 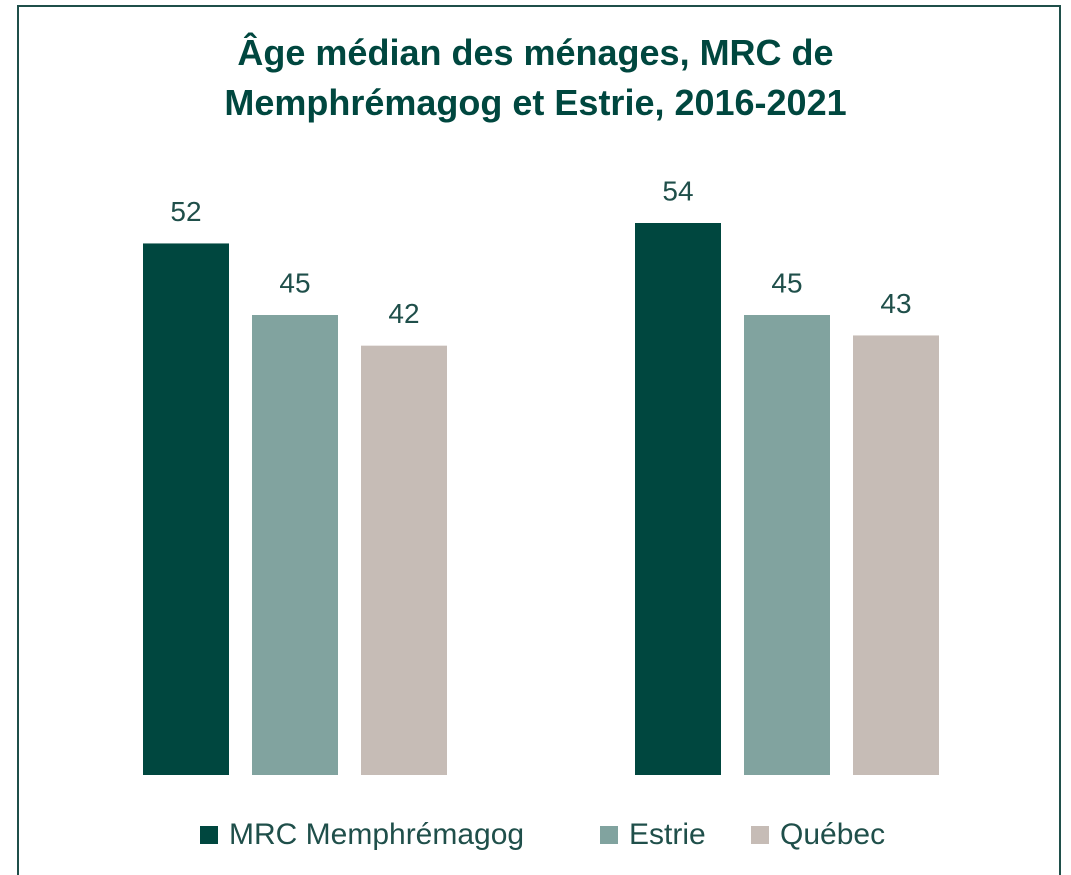 What do you see at coordinates (832, 834) in the screenshot?
I see `legend-label: Québec` at bounding box center [832, 834].